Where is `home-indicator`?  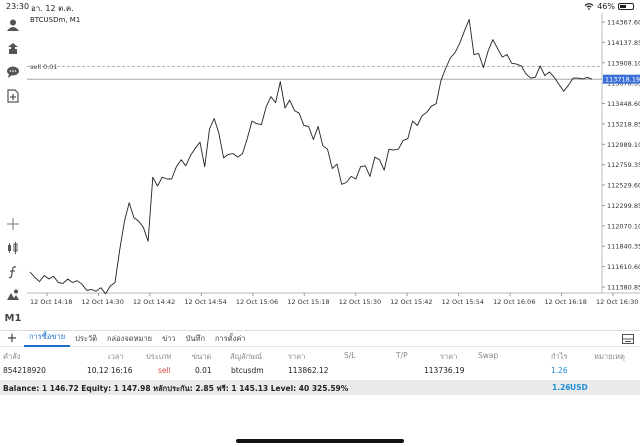 home-indicator is located at coordinates (320, 441).